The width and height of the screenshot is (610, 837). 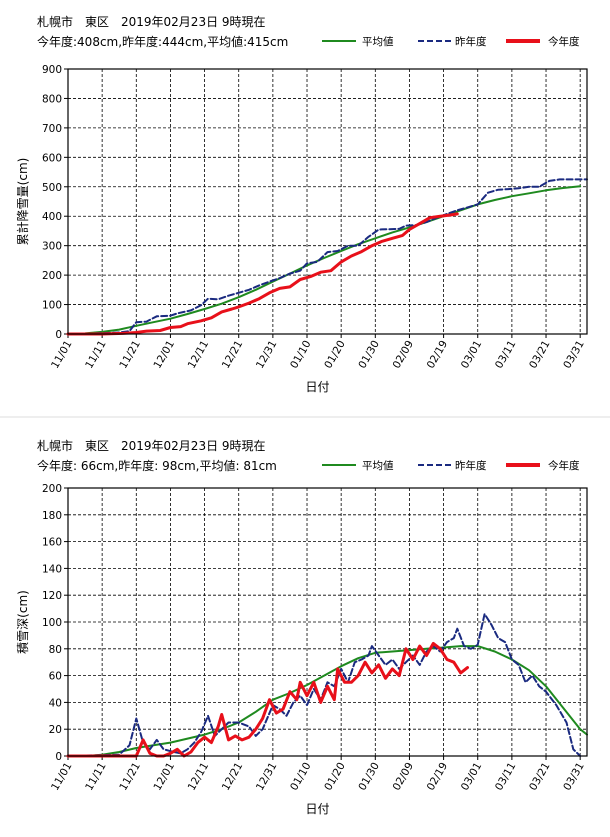 I want to click on y-tick-label: 80, so click(x=55, y=650).